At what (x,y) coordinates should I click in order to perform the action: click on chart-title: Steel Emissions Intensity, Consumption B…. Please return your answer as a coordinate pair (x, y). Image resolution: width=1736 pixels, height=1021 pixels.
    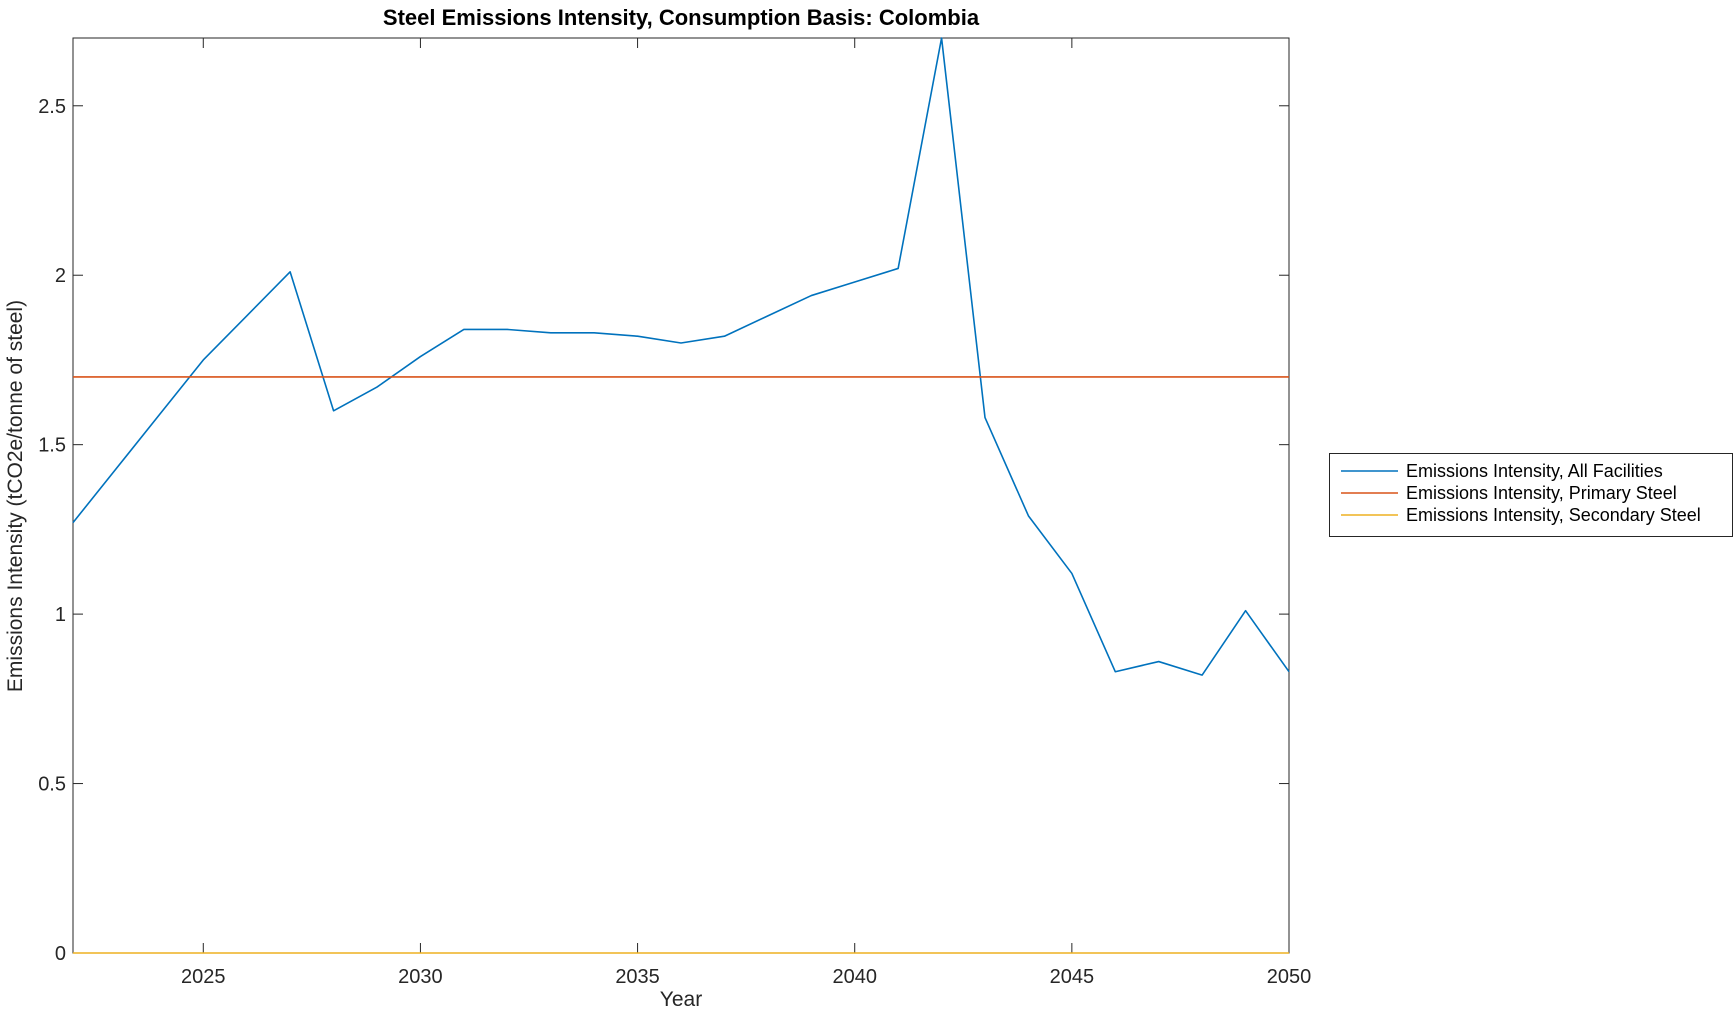
    Looking at the image, I should click on (681, 17).